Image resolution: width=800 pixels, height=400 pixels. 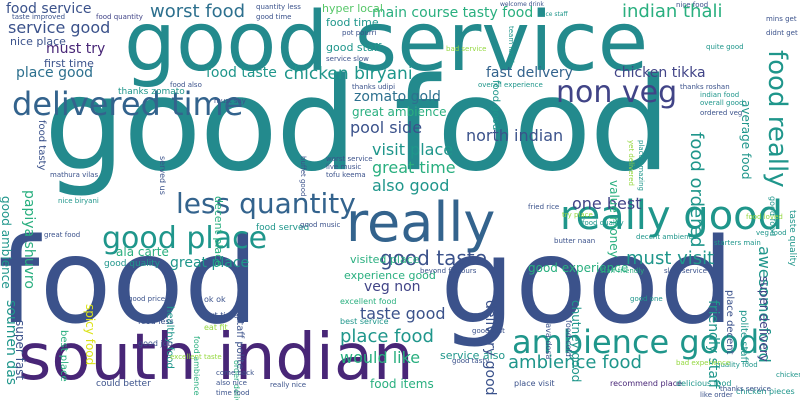 I want to click on word-great-place: great place, so click(x=210, y=263).